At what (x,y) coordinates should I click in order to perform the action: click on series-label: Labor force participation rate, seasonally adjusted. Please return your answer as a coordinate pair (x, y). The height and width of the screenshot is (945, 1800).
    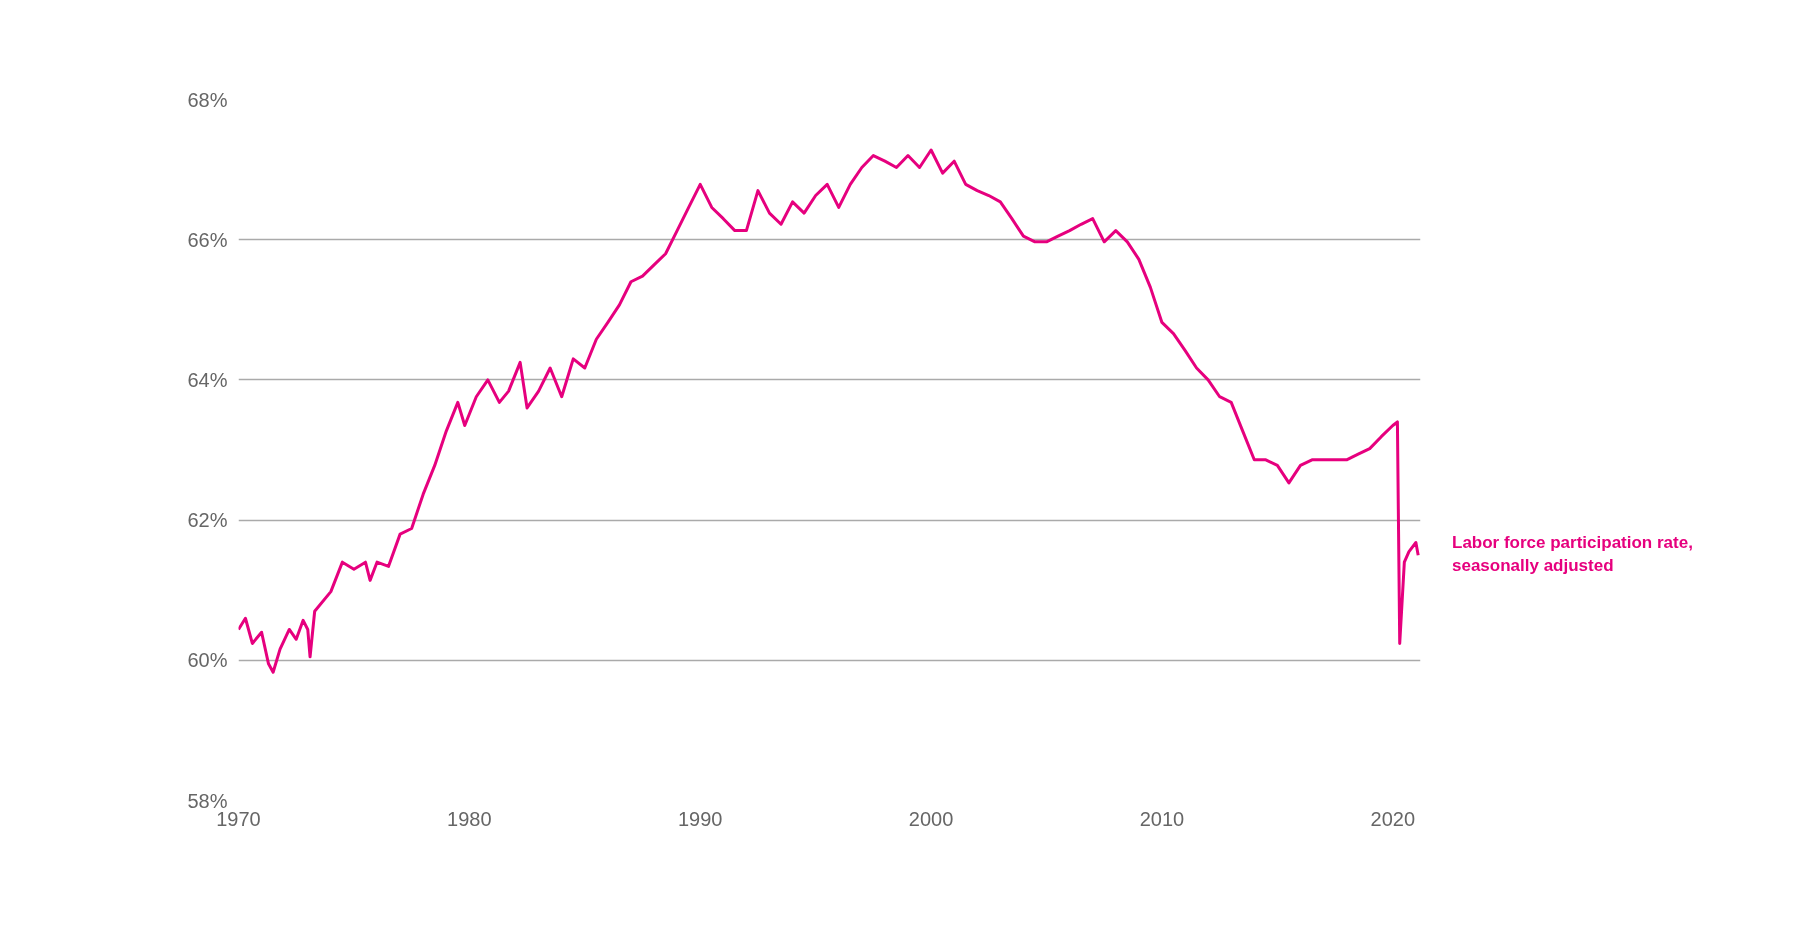
    Looking at the image, I should click on (1572, 554).